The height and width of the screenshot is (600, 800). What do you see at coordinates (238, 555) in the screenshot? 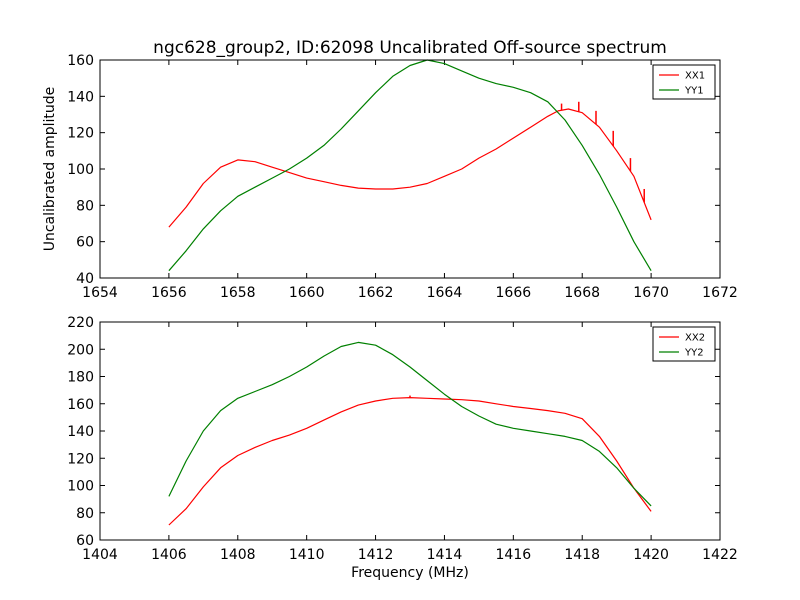
I see `x-tick-label: 1408` at bounding box center [238, 555].